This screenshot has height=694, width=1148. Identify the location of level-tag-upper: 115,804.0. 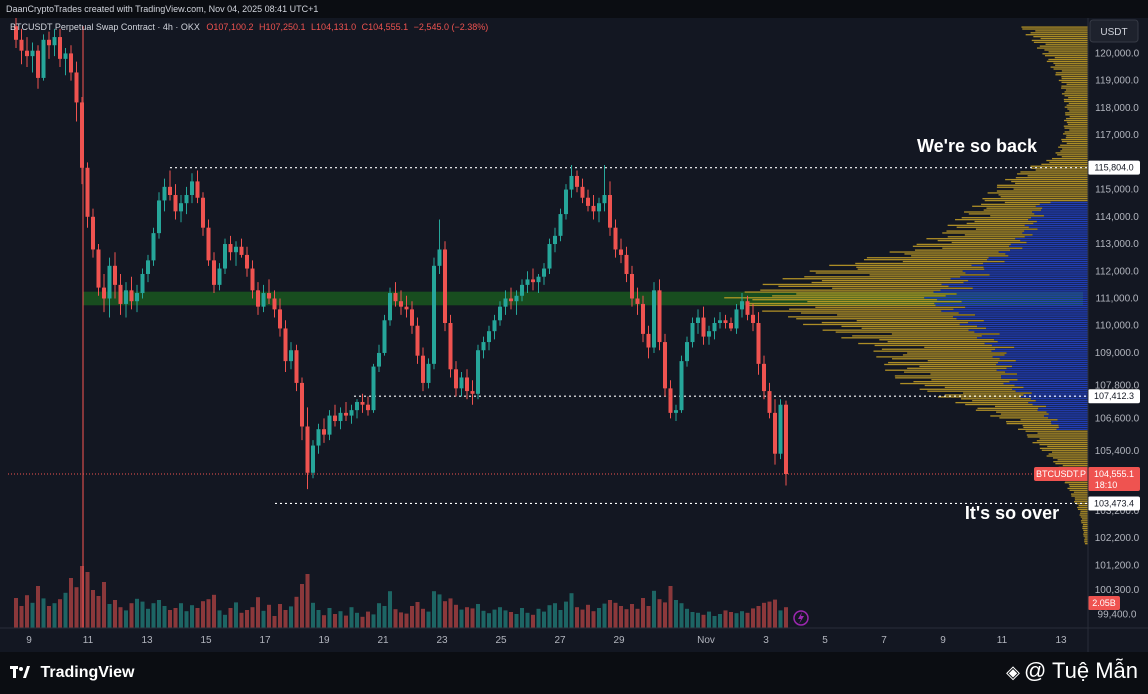
(1113, 168).